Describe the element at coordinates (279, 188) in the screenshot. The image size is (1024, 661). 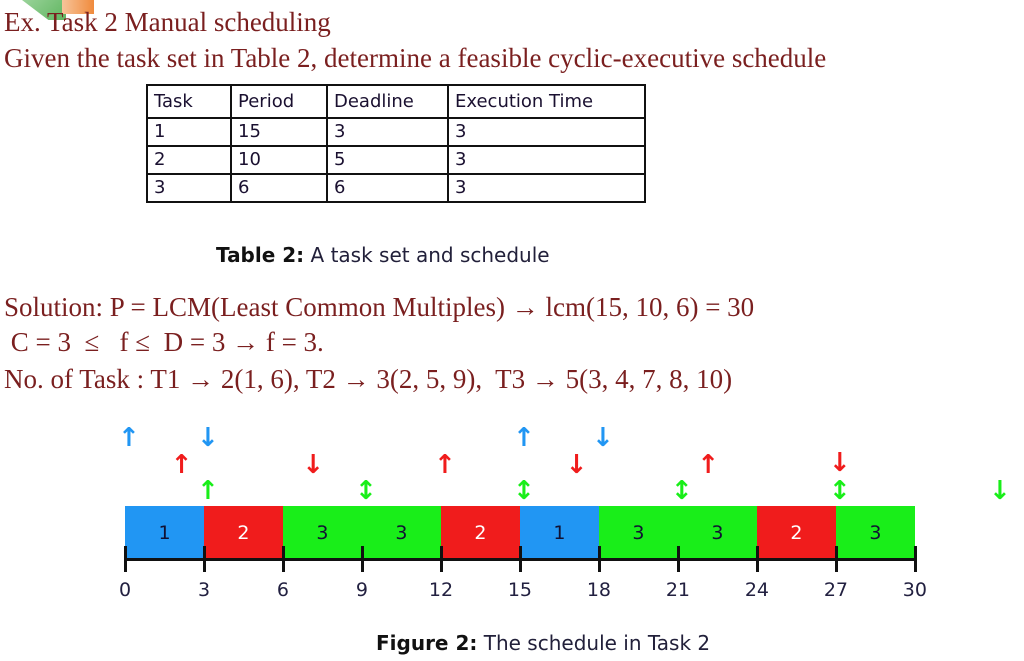
I see `cell-period: 6` at that location.